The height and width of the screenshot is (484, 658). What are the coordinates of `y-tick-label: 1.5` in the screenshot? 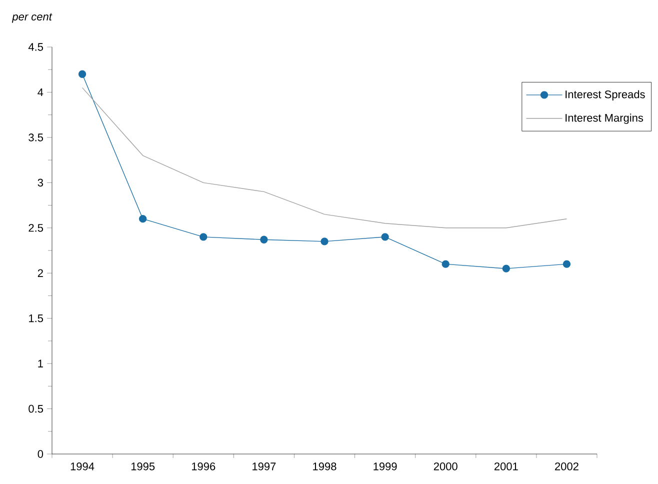 It's located at (36, 318).